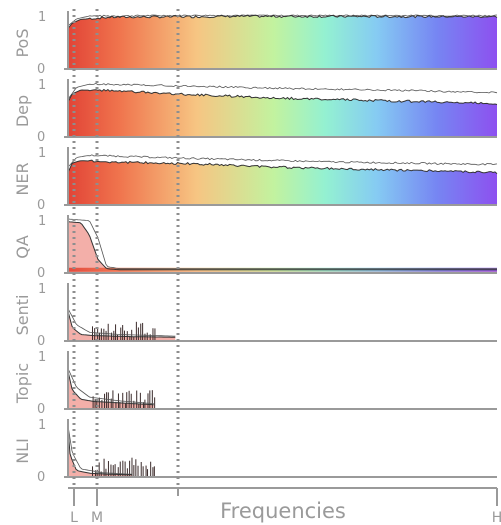 This screenshot has height=525, width=501. What do you see at coordinates (255, 383) in the screenshot?
I see `panel-topic: 1 0 Topic` at bounding box center [255, 383].